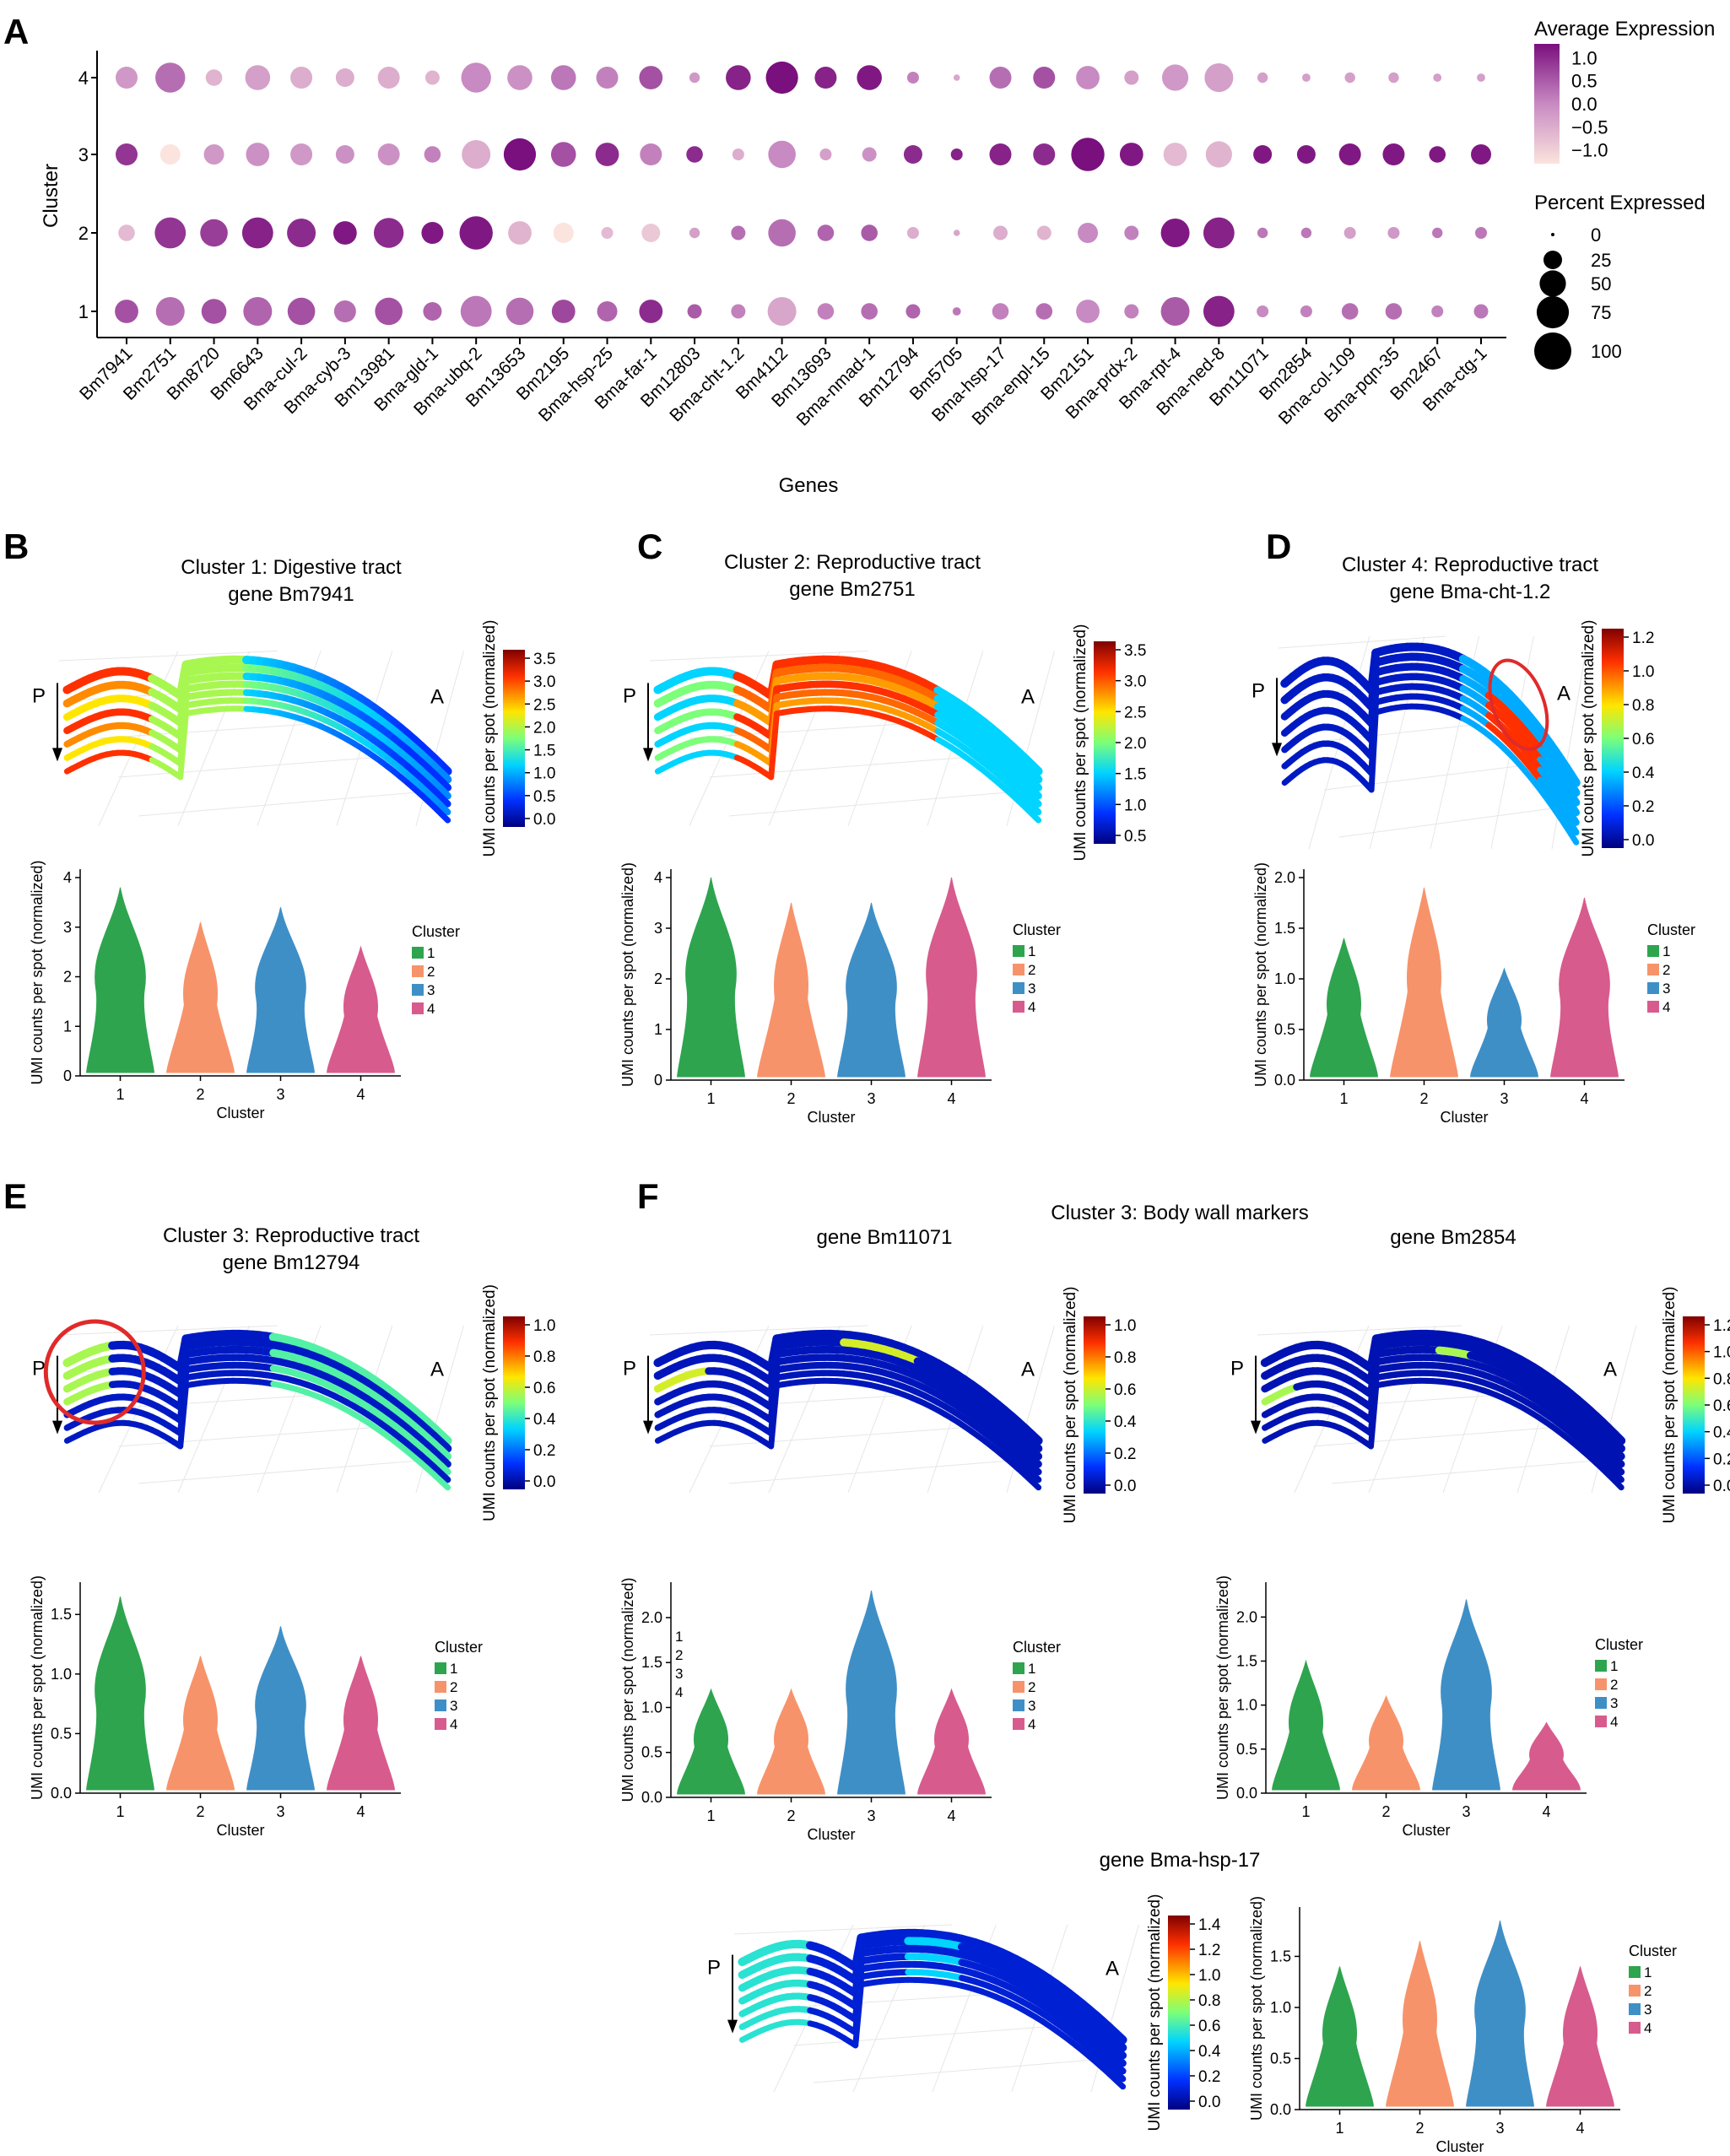 The width and height of the screenshot is (1730, 2156). I want to click on dot-Bma-cht-1.2-cluster-1, so click(738, 312).